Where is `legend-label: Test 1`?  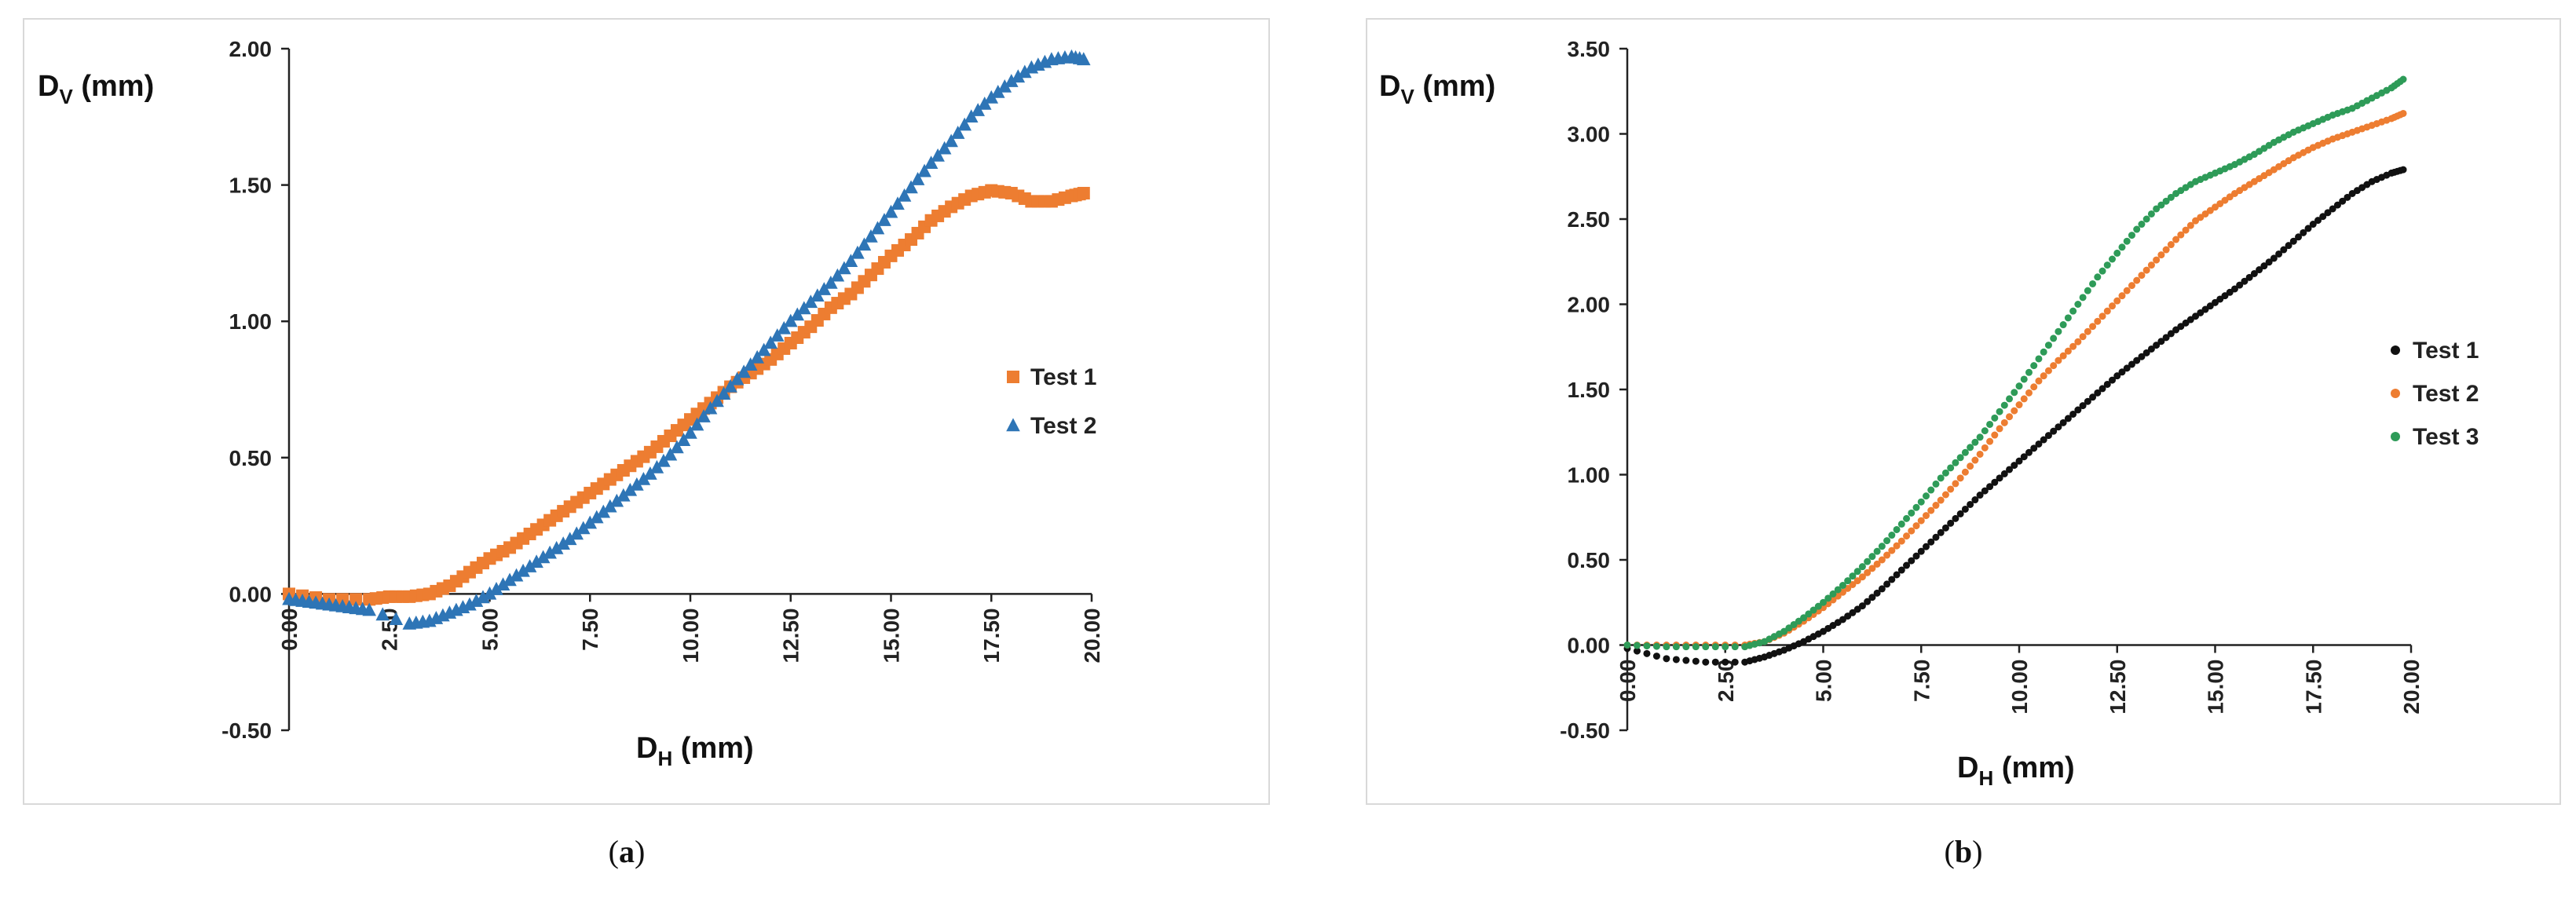 legend-label: Test 1 is located at coordinates (1063, 377).